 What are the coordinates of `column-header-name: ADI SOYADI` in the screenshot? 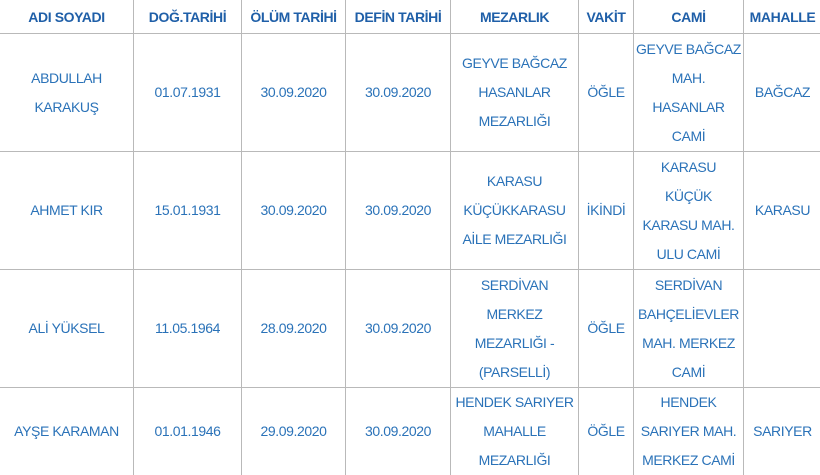 It's located at (67, 17).